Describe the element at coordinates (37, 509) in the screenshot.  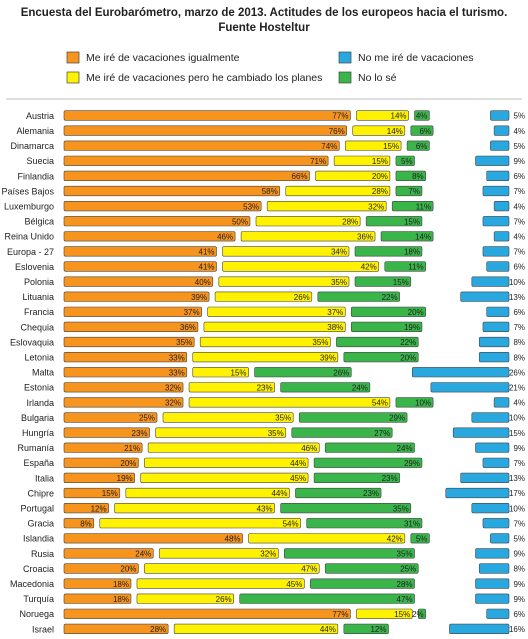
I see `category-label: Portugal` at that location.